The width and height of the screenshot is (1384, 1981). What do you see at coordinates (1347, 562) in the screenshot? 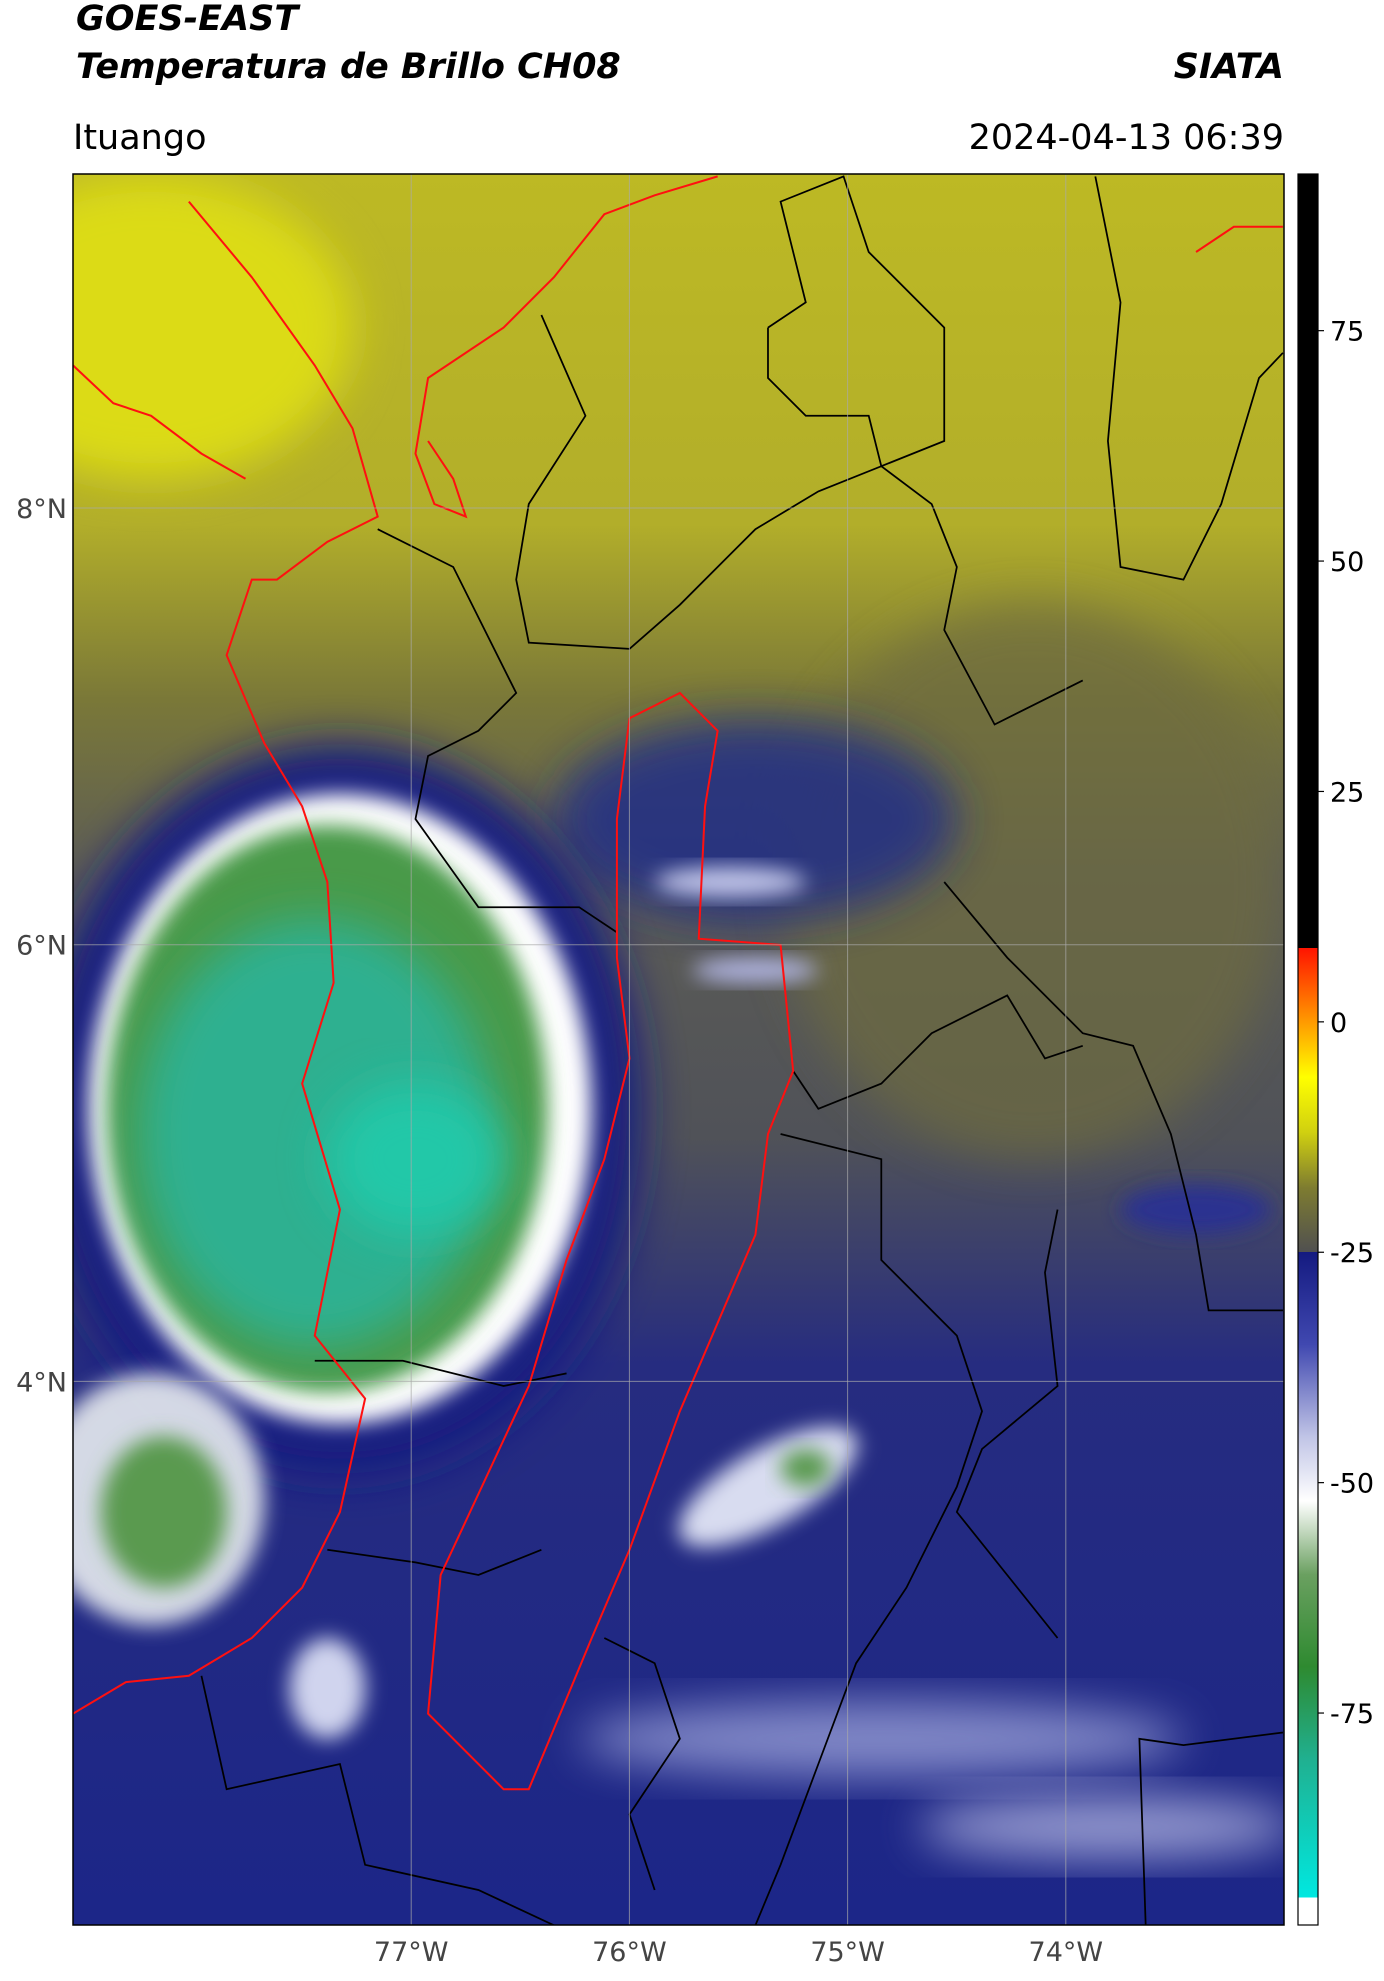
I see `colorbar-tick-label: 50` at bounding box center [1347, 562].